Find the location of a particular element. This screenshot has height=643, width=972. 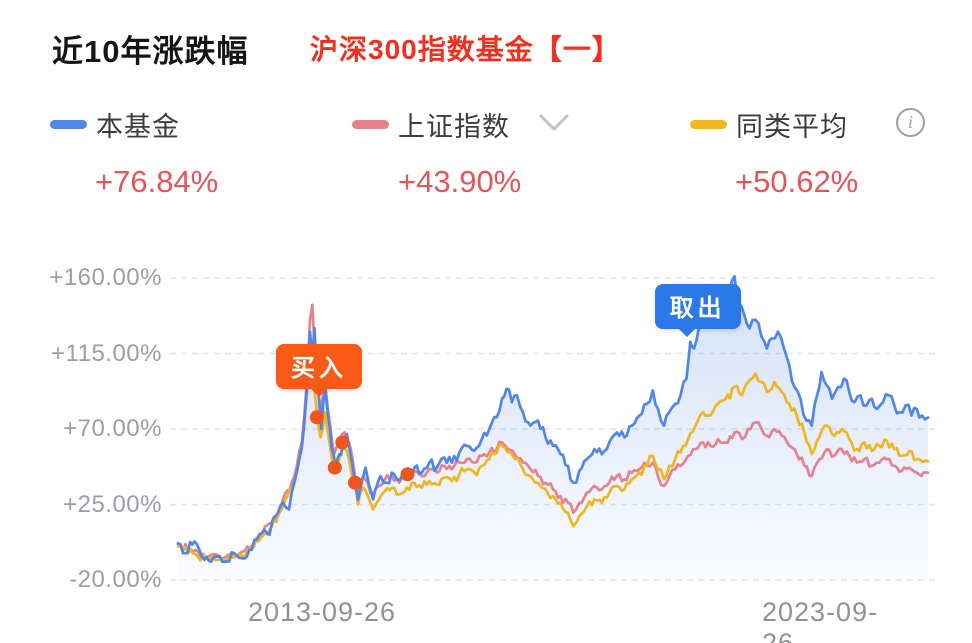

legend-value-index: +43.90% is located at coordinates (460, 181).